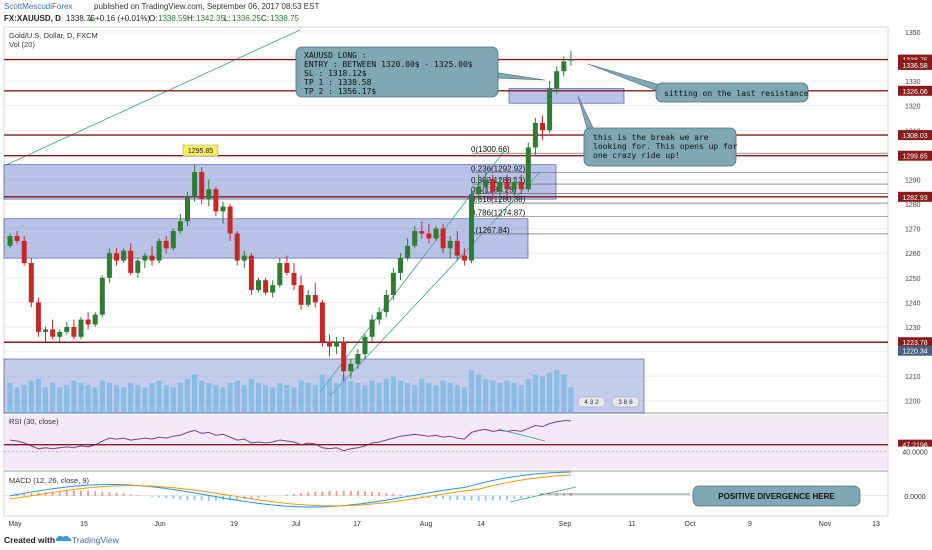 This screenshot has width=932, height=550. I want to click on tradingview-brand: TradingView, so click(96, 540).